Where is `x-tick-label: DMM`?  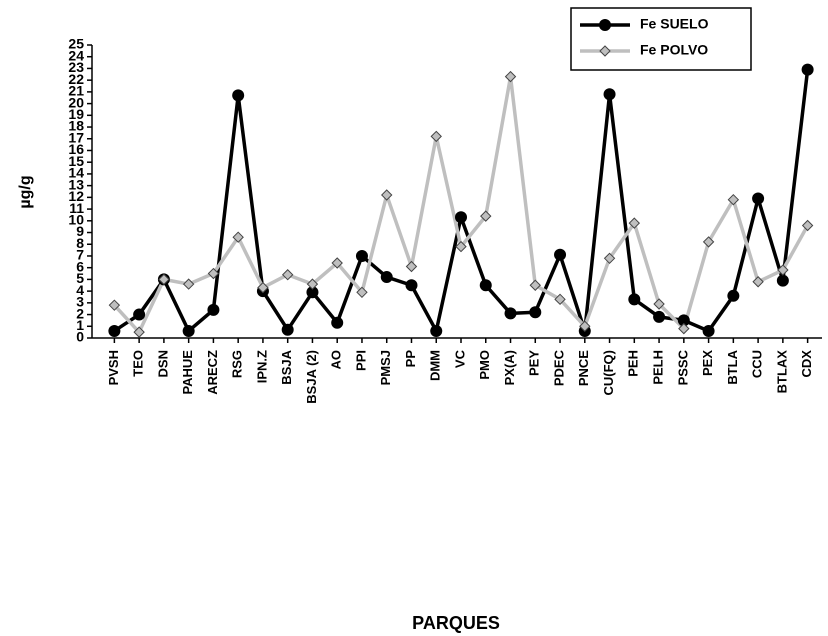
x-tick-label: DMM is located at coordinates (435, 365).